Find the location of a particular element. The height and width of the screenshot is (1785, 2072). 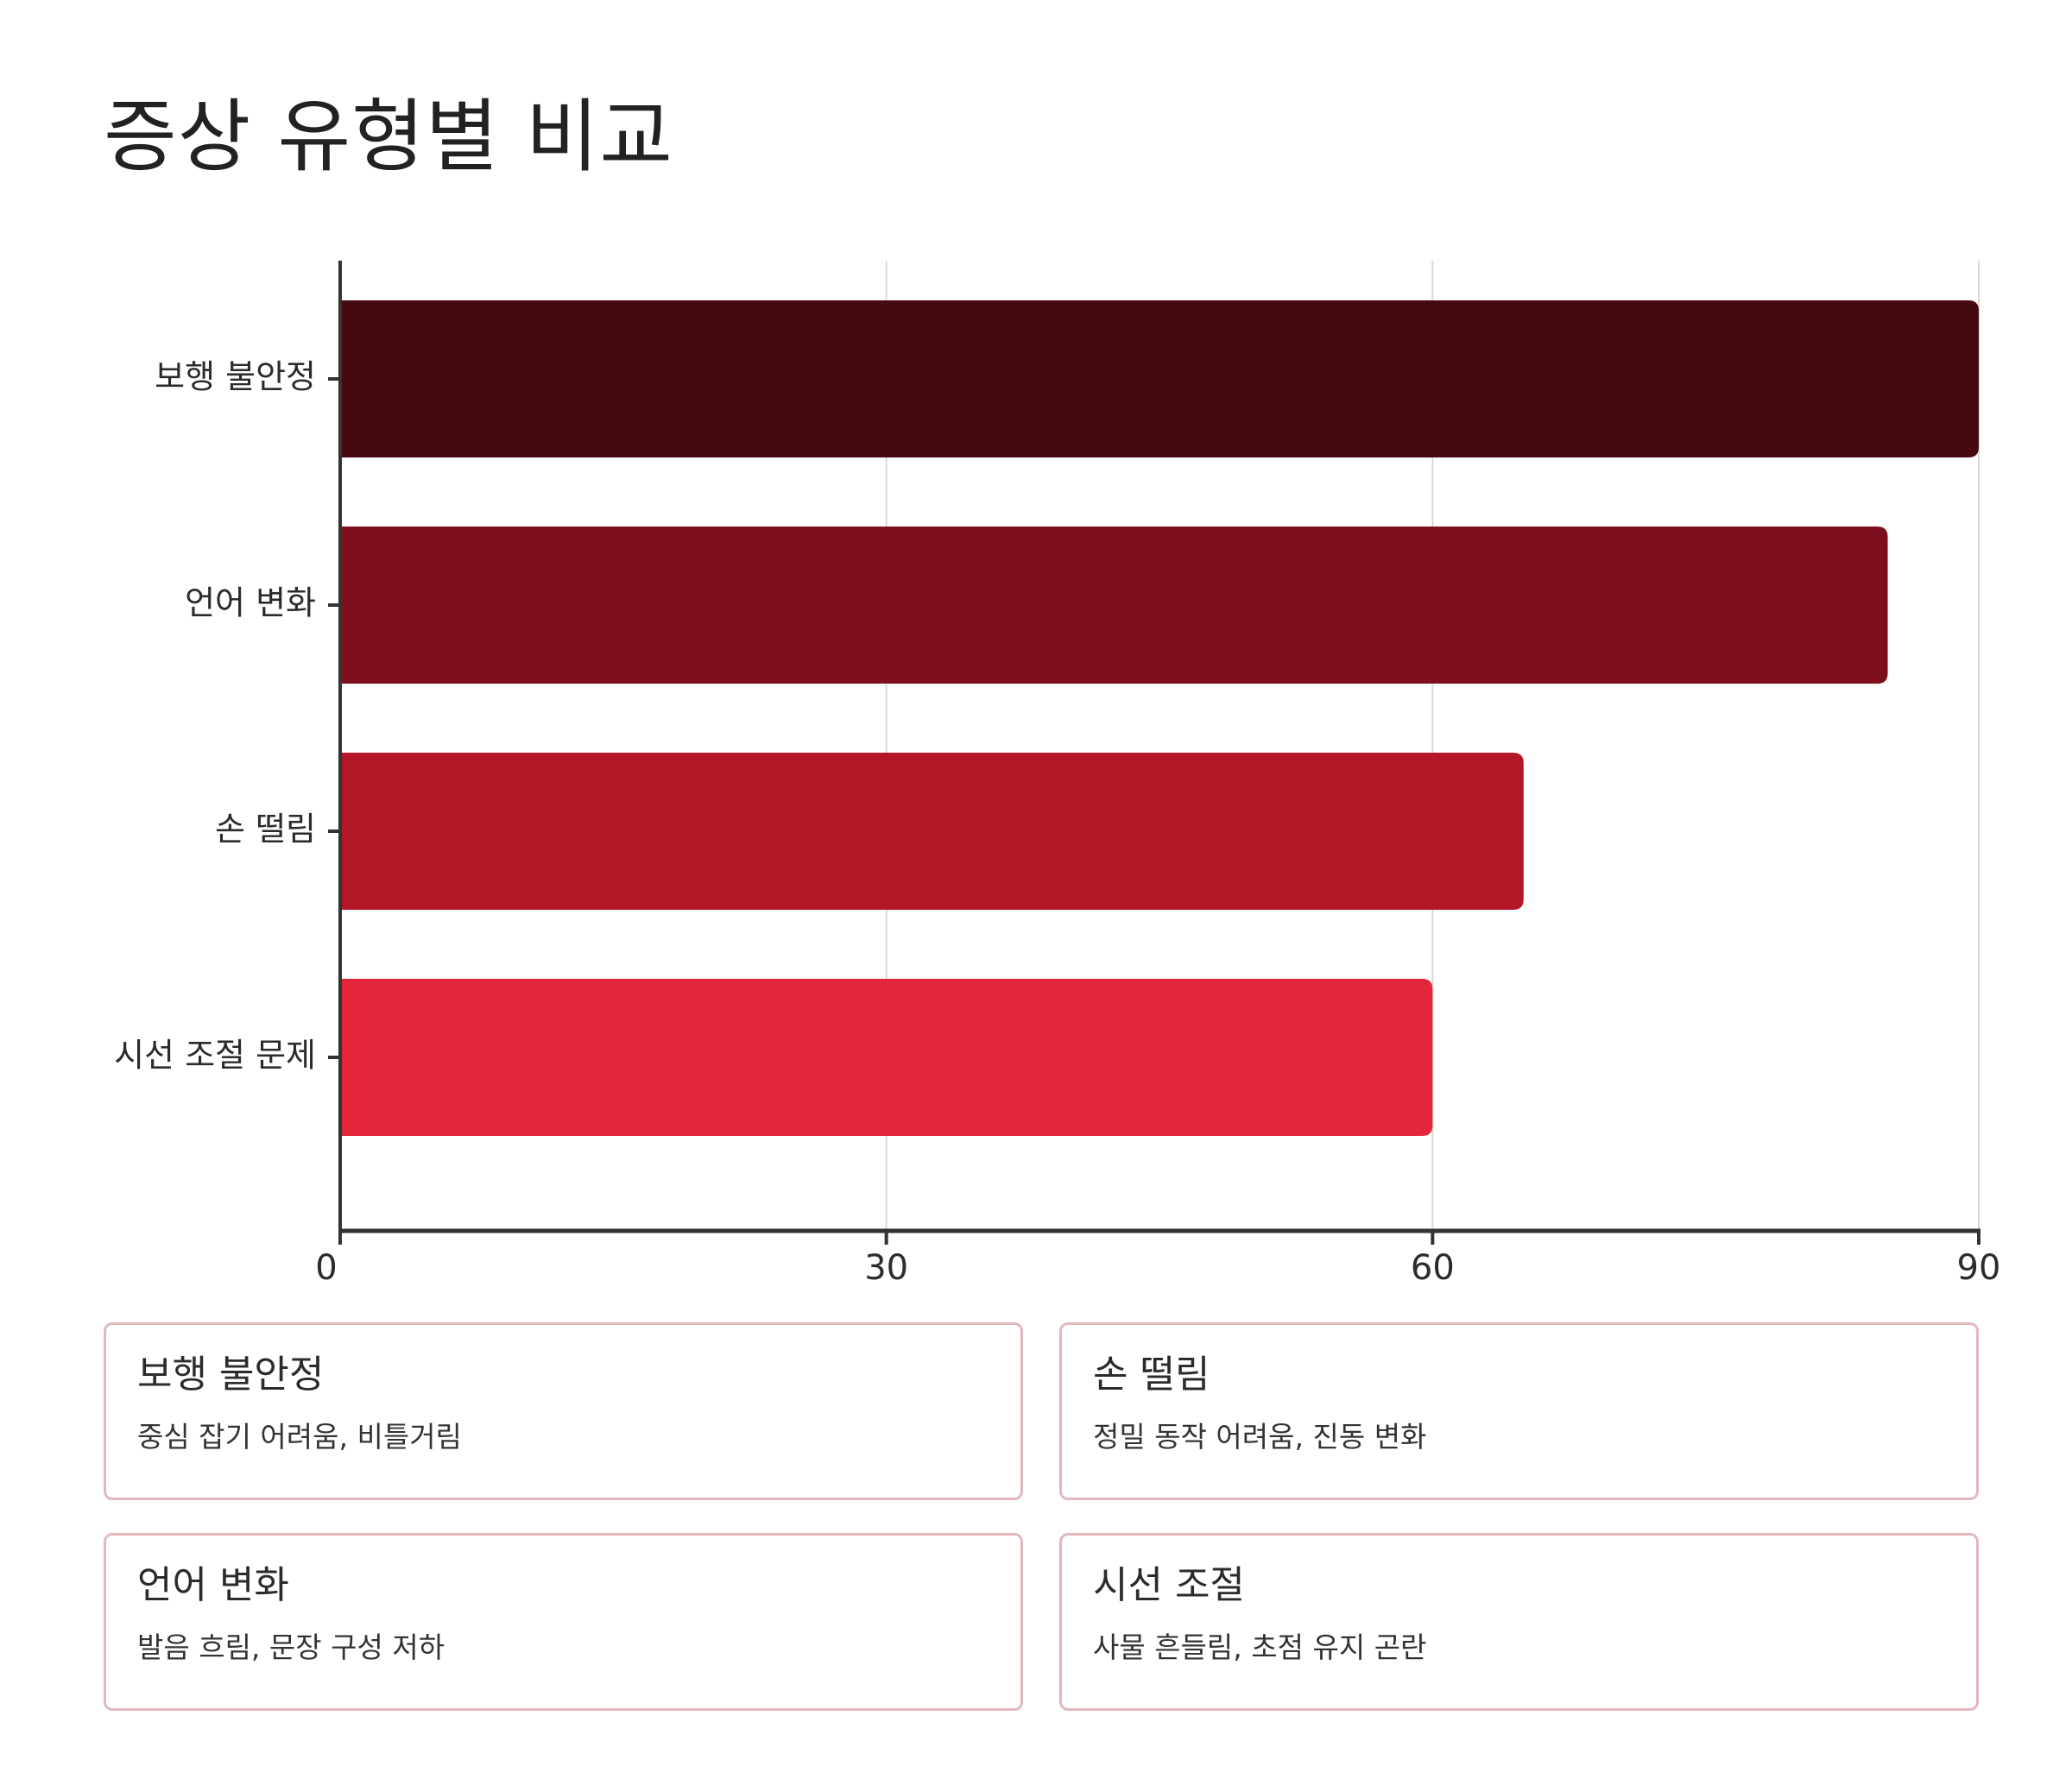

card-title: 손 떨림 is located at coordinates (1151, 1375).